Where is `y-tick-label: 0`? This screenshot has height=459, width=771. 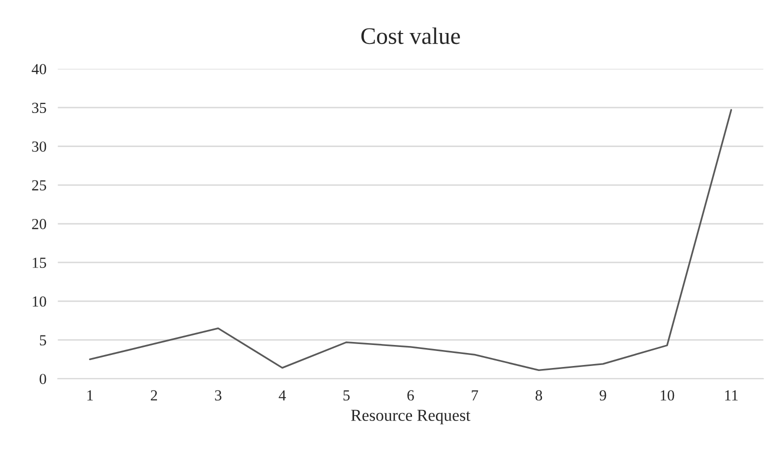 y-tick-label: 0 is located at coordinates (43, 379).